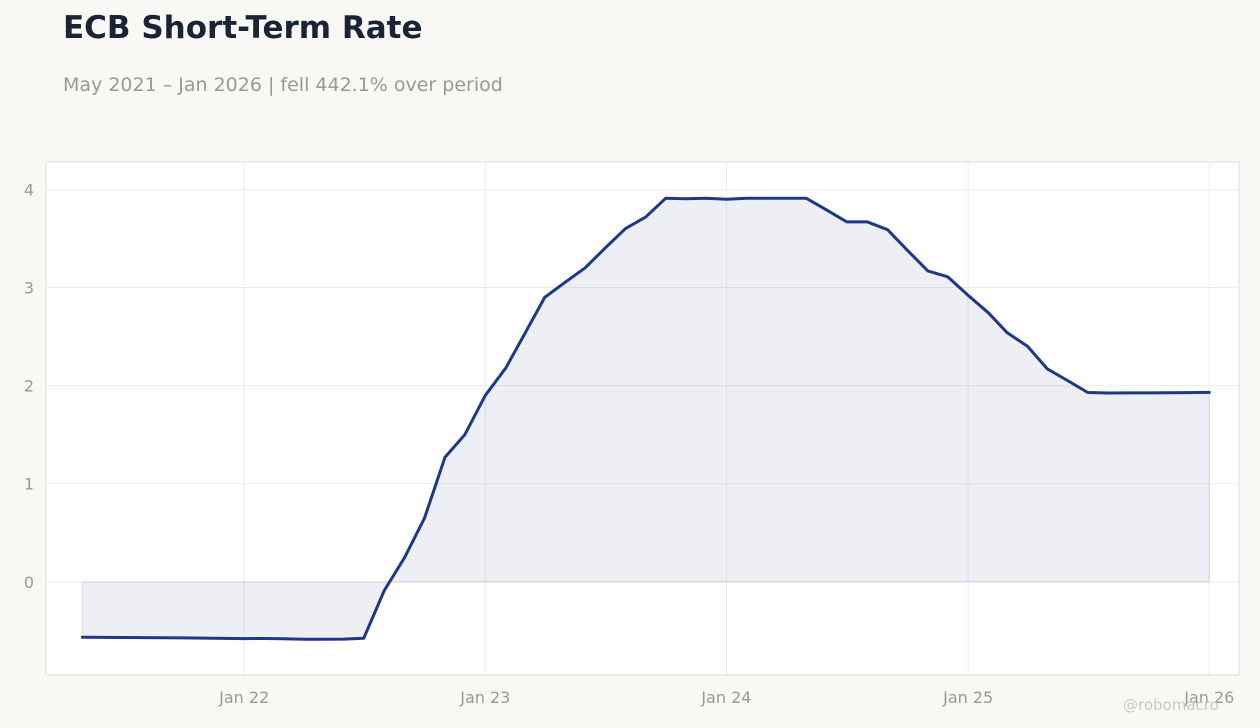  I want to click on x-tick-label: Jan 25, so click(967, 697).